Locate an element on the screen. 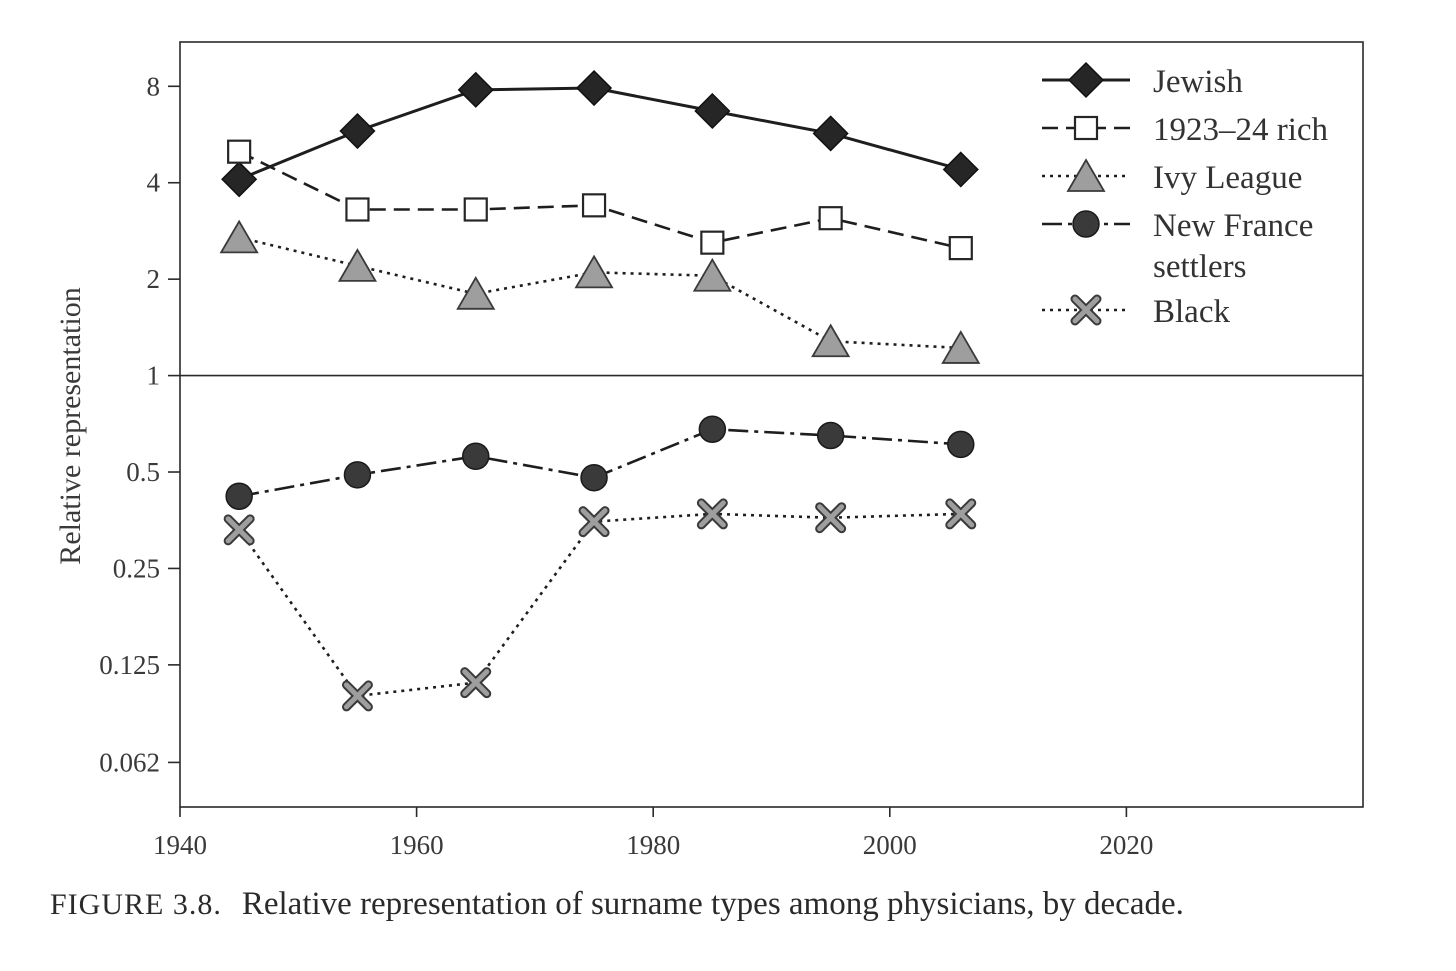 The image size is (1456, 971). series-jewish is located at coordinates (600, 133).